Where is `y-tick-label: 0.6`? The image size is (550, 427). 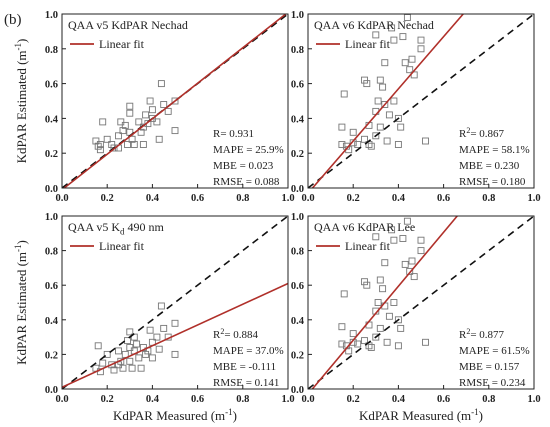 y-tick-label: 0.6 is located at coordinates (297, 286).